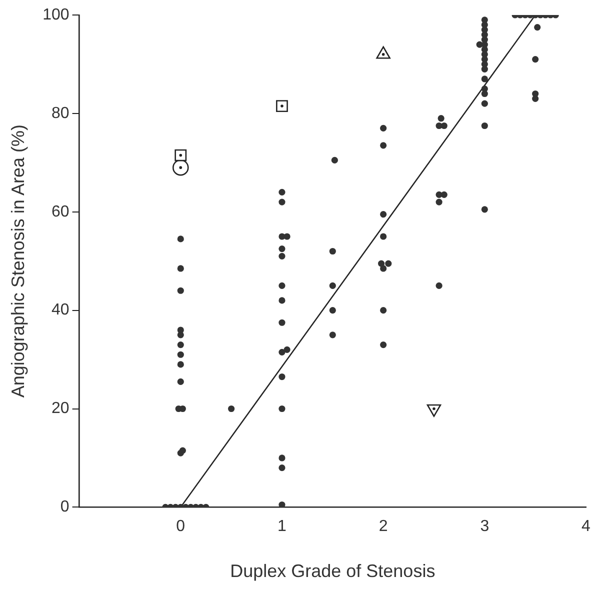  What do you see at coordinates (181, 527) in the screenshot?
I see `x-tick-label: 0` at bounding box center [181, 527].